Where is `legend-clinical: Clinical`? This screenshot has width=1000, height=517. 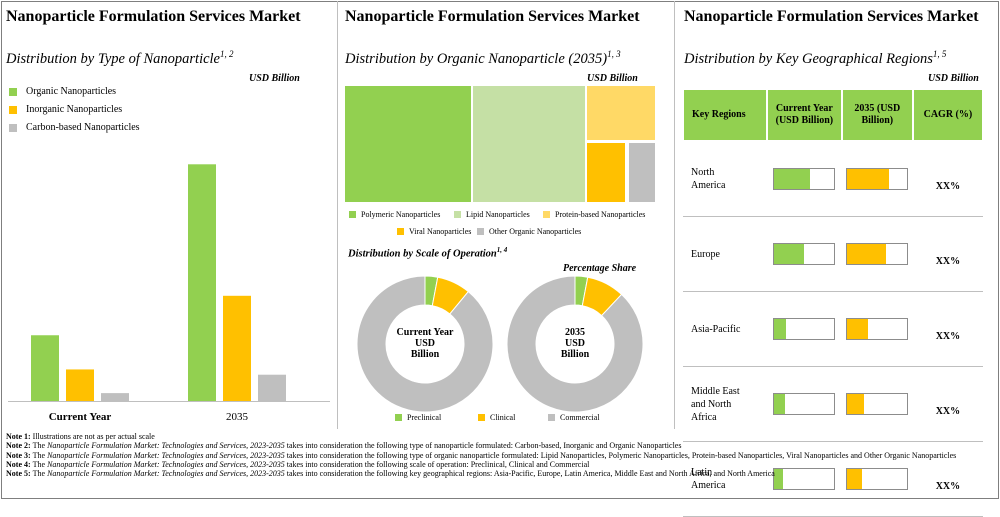 legend-clinical: Clinical is located at coordinates (496, 417).